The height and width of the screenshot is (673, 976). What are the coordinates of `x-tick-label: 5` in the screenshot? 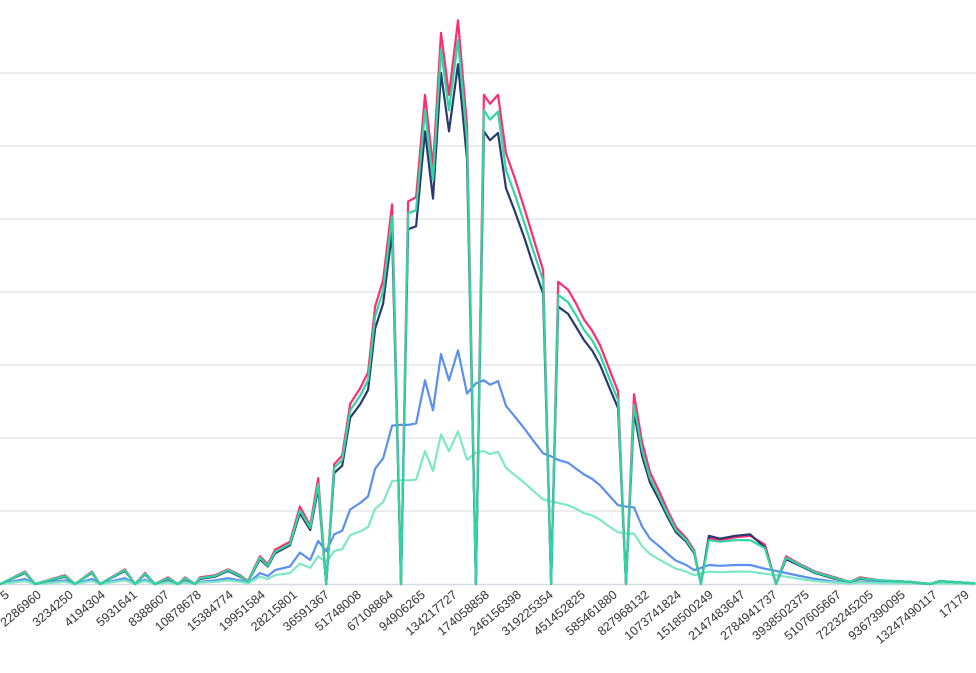 It's located at (6, 595).